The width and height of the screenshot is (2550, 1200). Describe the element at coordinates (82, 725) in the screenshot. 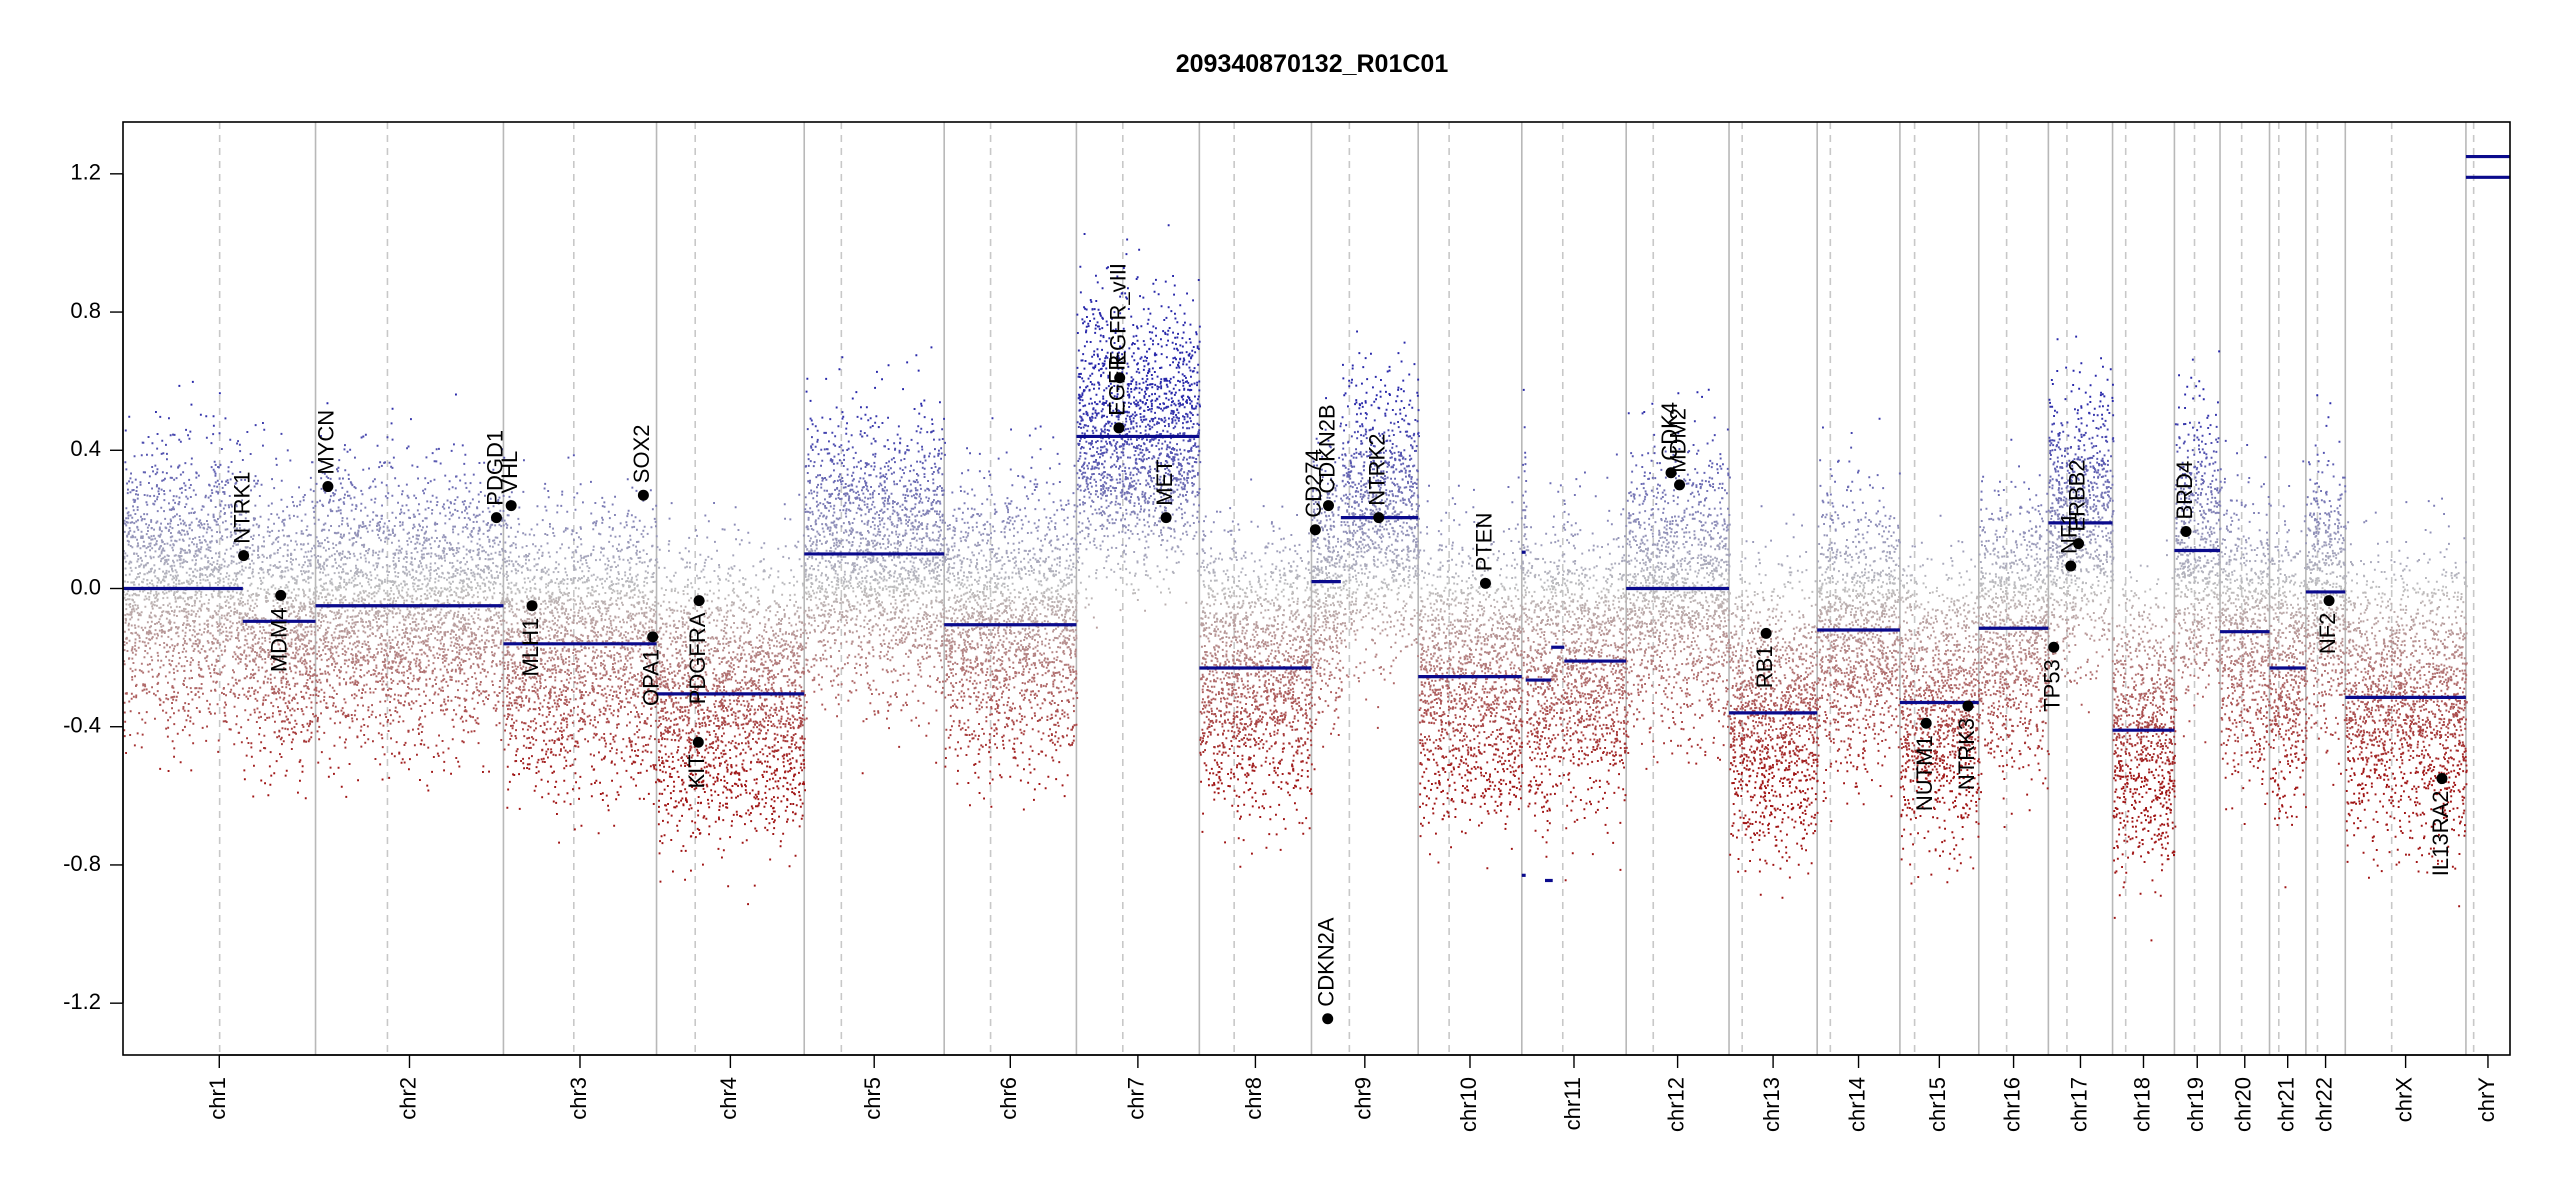

I see `y-tick-label: -0.4` at that location.